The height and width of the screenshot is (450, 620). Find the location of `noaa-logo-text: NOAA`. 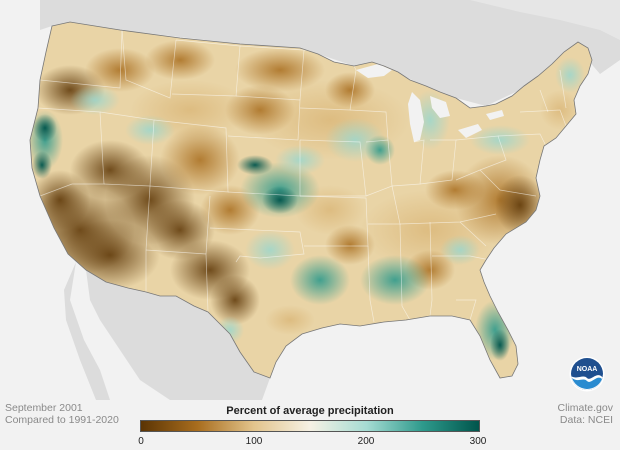

noaa-logo-text: NOAA is located at coordinates (587, 369).